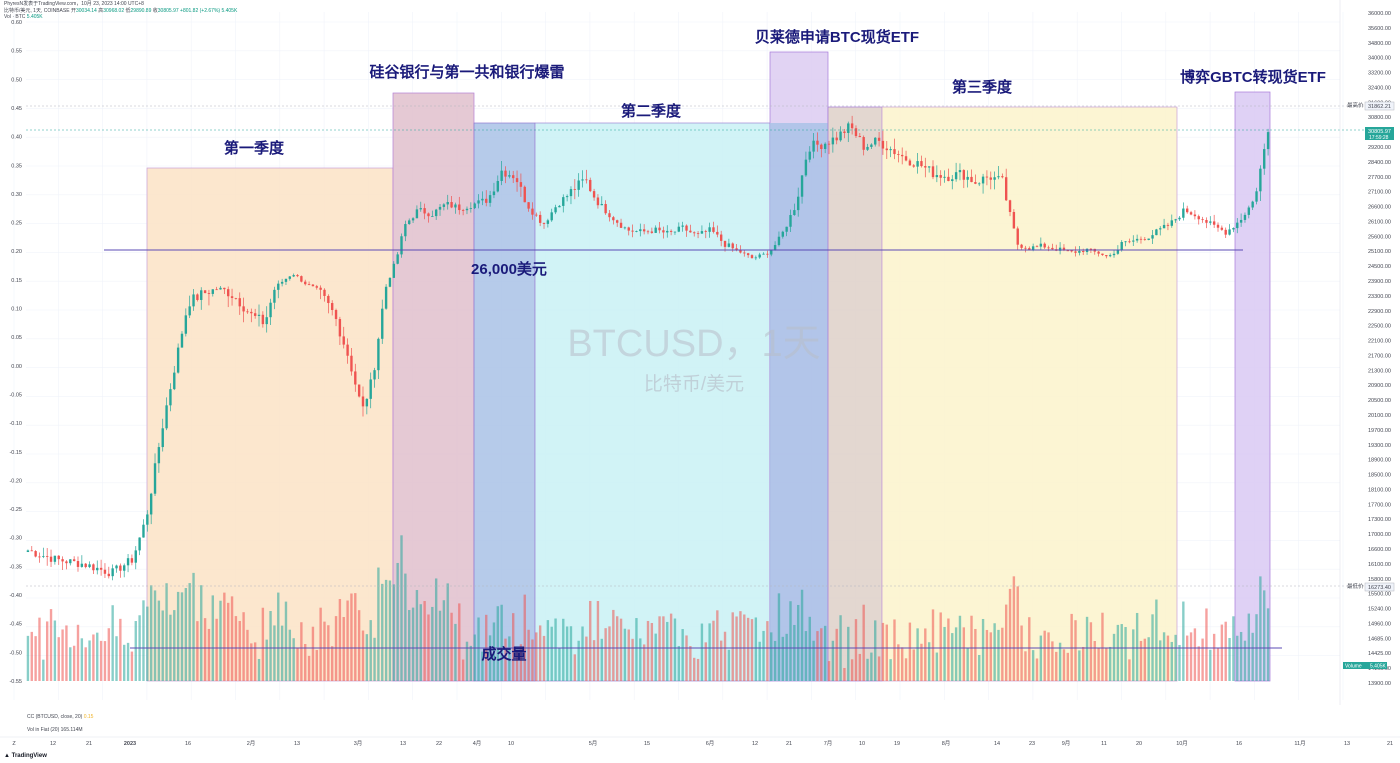 The height and width of the screenshot is (763, 1400). Describe the element at coordinates (37, 10) in the screenshot. I see `symbol-name: 比特币/美元, 1天, COINBASE` at that location.